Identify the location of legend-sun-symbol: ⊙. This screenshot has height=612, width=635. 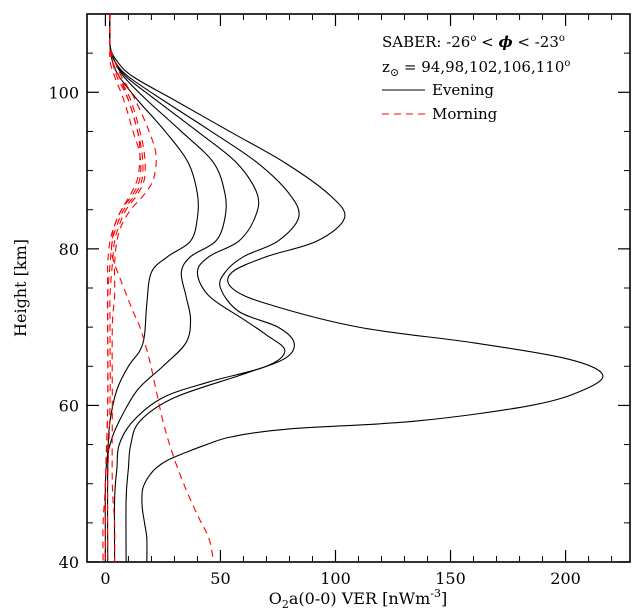
(394, 72).